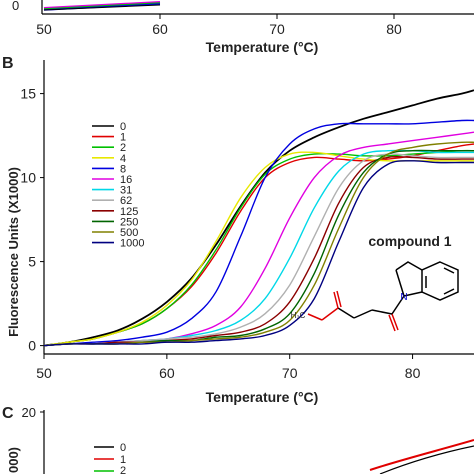  Describe the element at coordinates (32, 346) in the screenshot. I see `panel-b-ytick-label-0: 0` at that location.